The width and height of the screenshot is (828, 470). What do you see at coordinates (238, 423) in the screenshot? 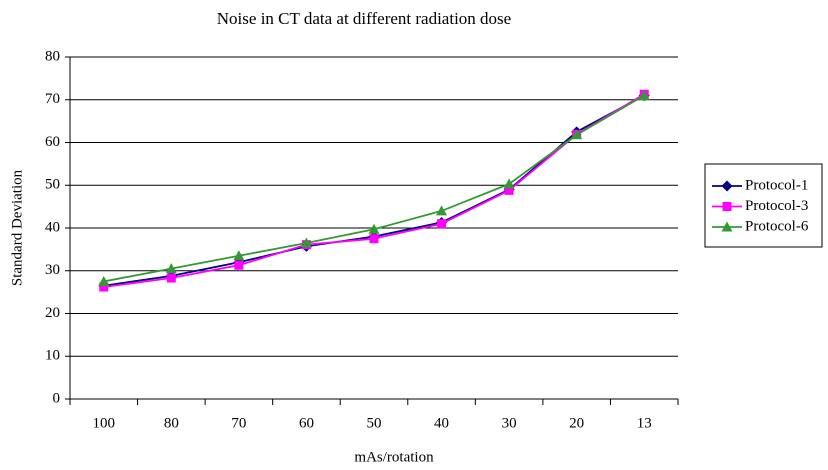
I see `x-tick-label: 70` at bounding box center [238, 423].